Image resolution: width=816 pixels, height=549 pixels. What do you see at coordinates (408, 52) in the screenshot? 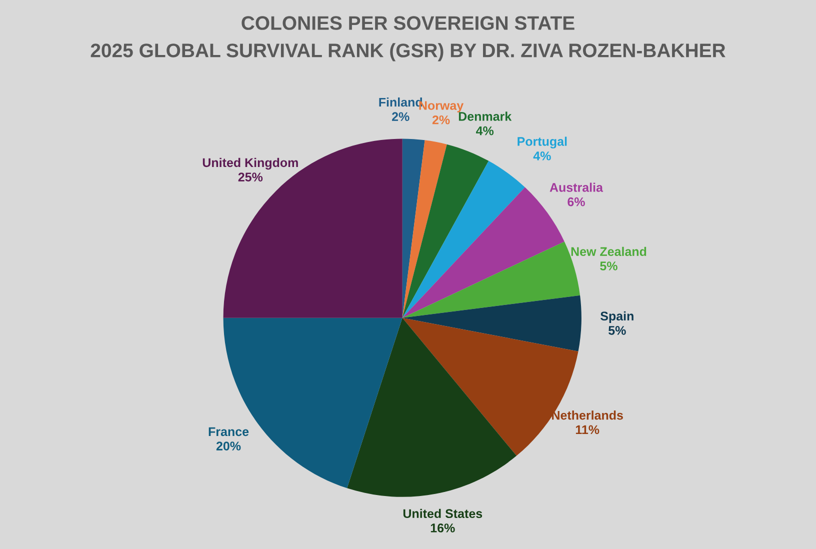
I see `chart-subtitle: 2025 GLOBAL SURVIVAL RANK (GSR) BY DR. ZIVA ROZEN-BAKHER` at bounding box center [408, 52].